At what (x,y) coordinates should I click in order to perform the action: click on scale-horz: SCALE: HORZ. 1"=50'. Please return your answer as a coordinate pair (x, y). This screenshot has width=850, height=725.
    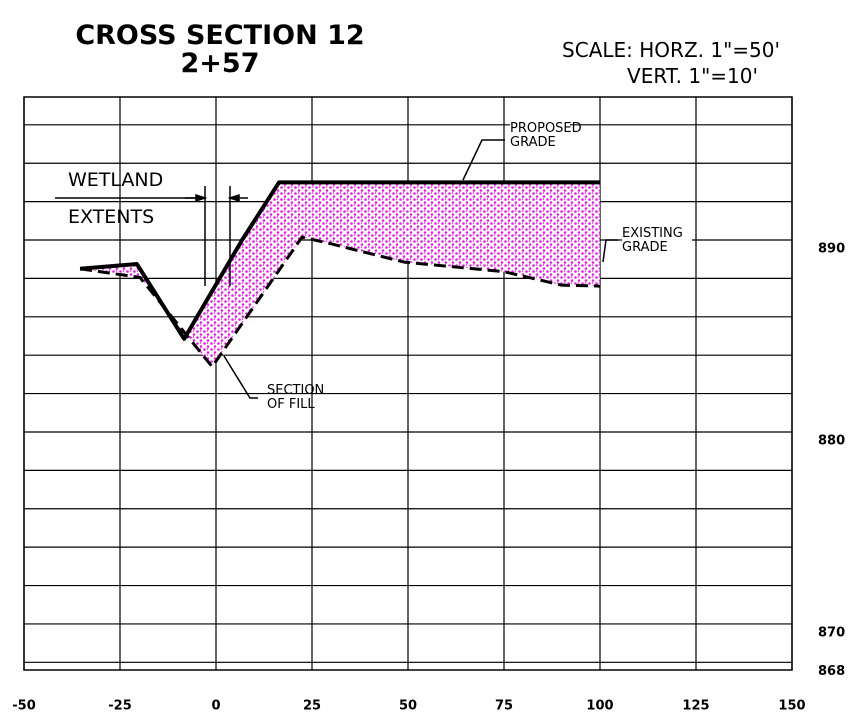
    Looking at the image, I should click on (671, 50).